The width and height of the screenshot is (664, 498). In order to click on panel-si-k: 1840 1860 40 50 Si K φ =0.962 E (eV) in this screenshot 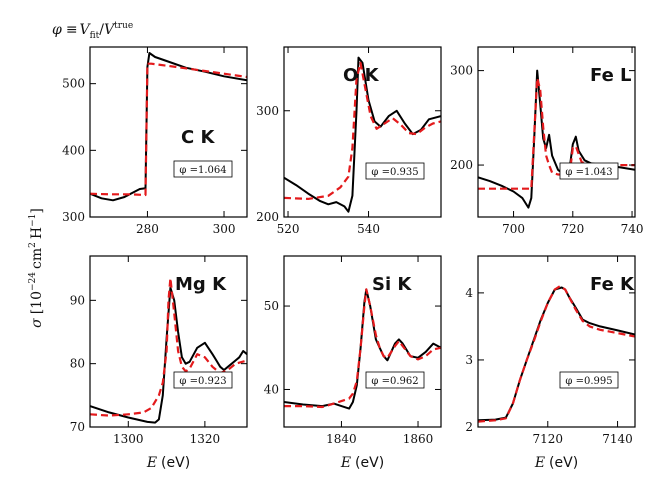, I will do `click(353, 363)`.